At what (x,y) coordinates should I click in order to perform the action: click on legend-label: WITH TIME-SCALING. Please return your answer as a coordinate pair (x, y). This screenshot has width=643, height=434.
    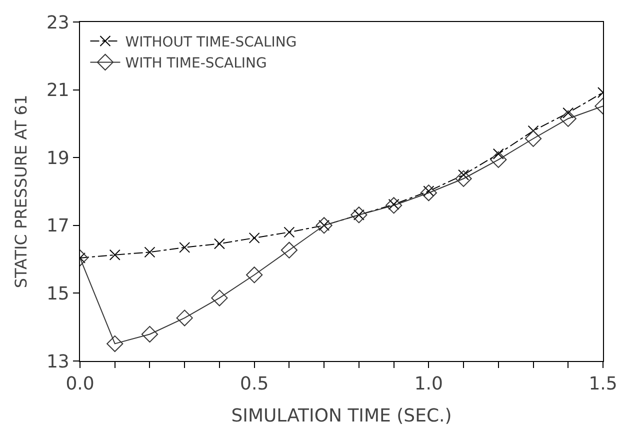
    Looking at the image, I should click on (196, 64).